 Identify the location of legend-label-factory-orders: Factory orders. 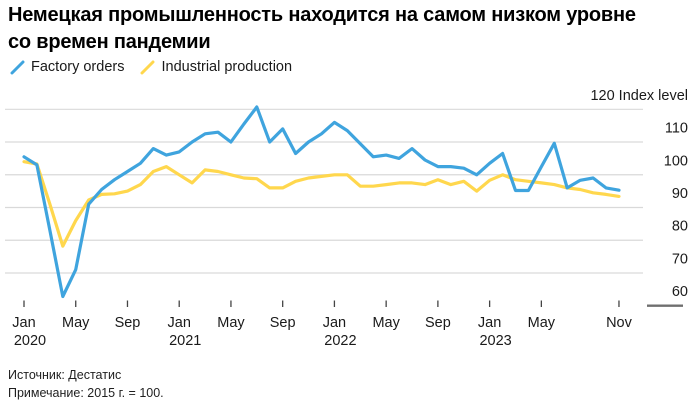
(78, 67).